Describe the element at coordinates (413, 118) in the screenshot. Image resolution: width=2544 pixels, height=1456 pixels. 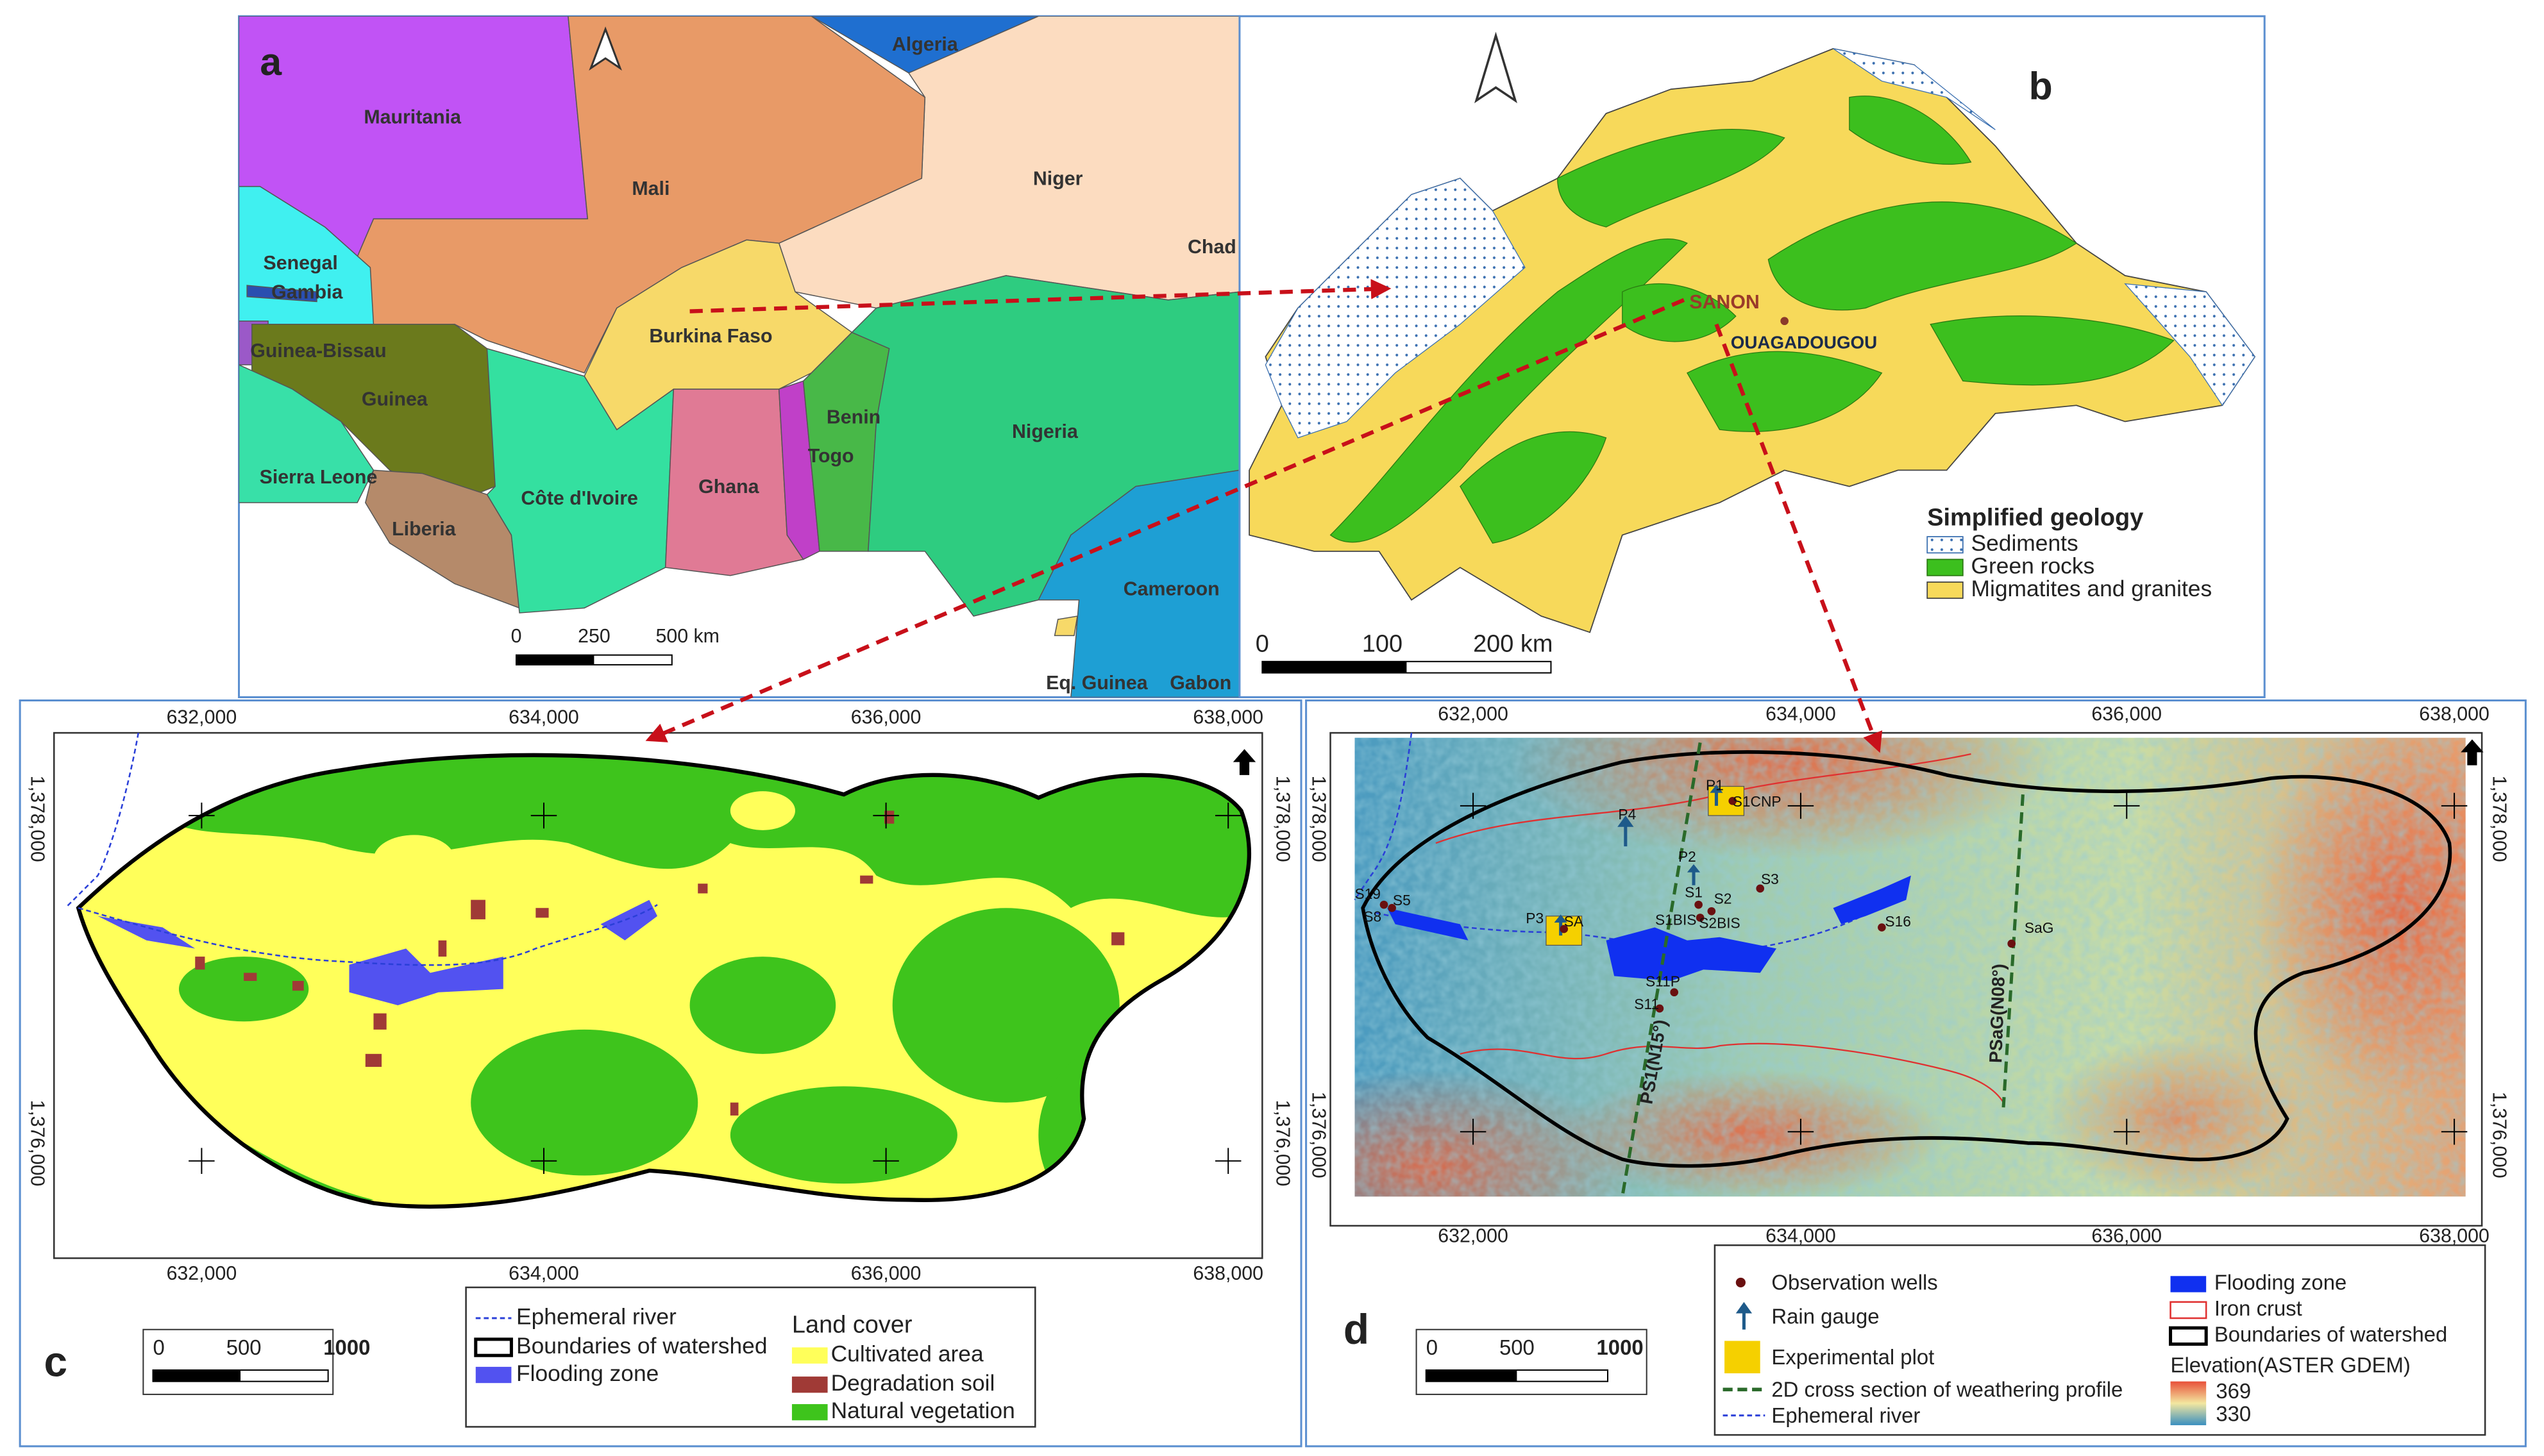
I see `country-name: Mauritania` at that location.